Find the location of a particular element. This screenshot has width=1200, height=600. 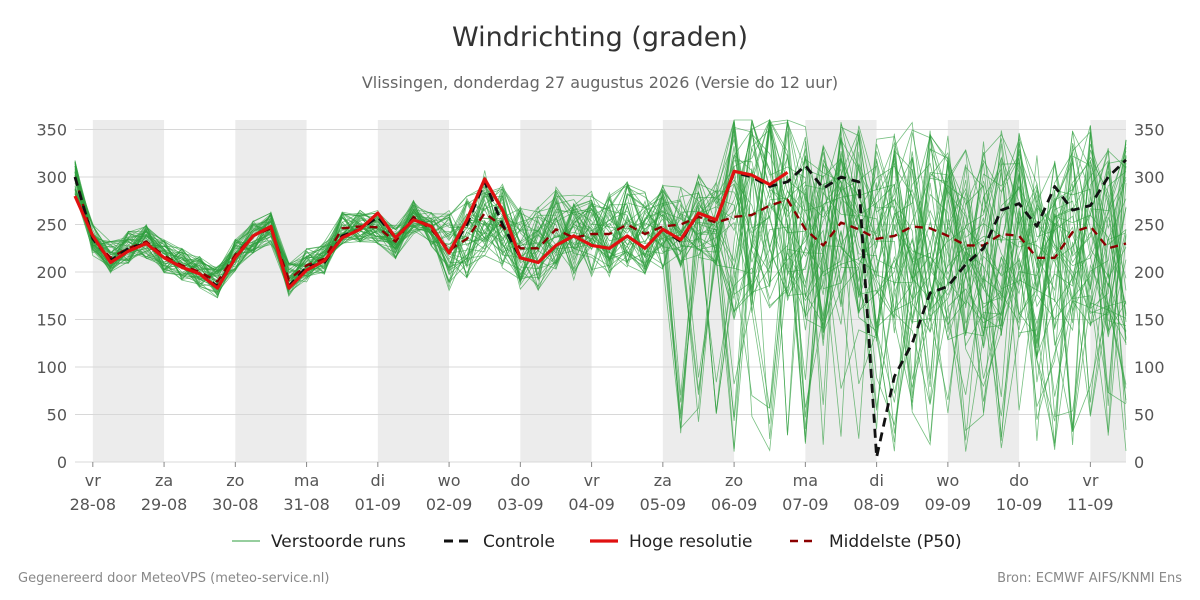

x-tick-date: 11-09 is located at coordinates (1090, 504).